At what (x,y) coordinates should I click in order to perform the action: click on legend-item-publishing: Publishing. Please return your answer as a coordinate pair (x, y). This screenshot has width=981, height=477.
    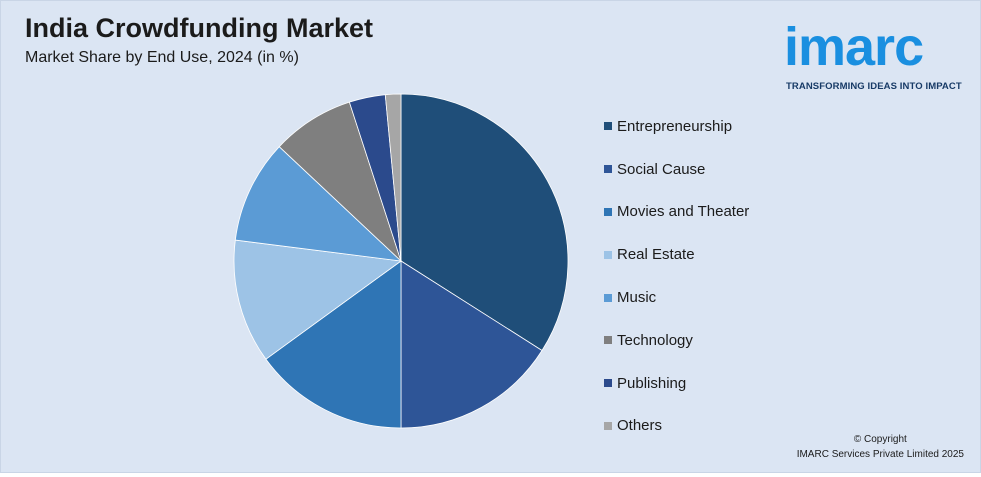
    Looking at the image, I should click on (676, 383).